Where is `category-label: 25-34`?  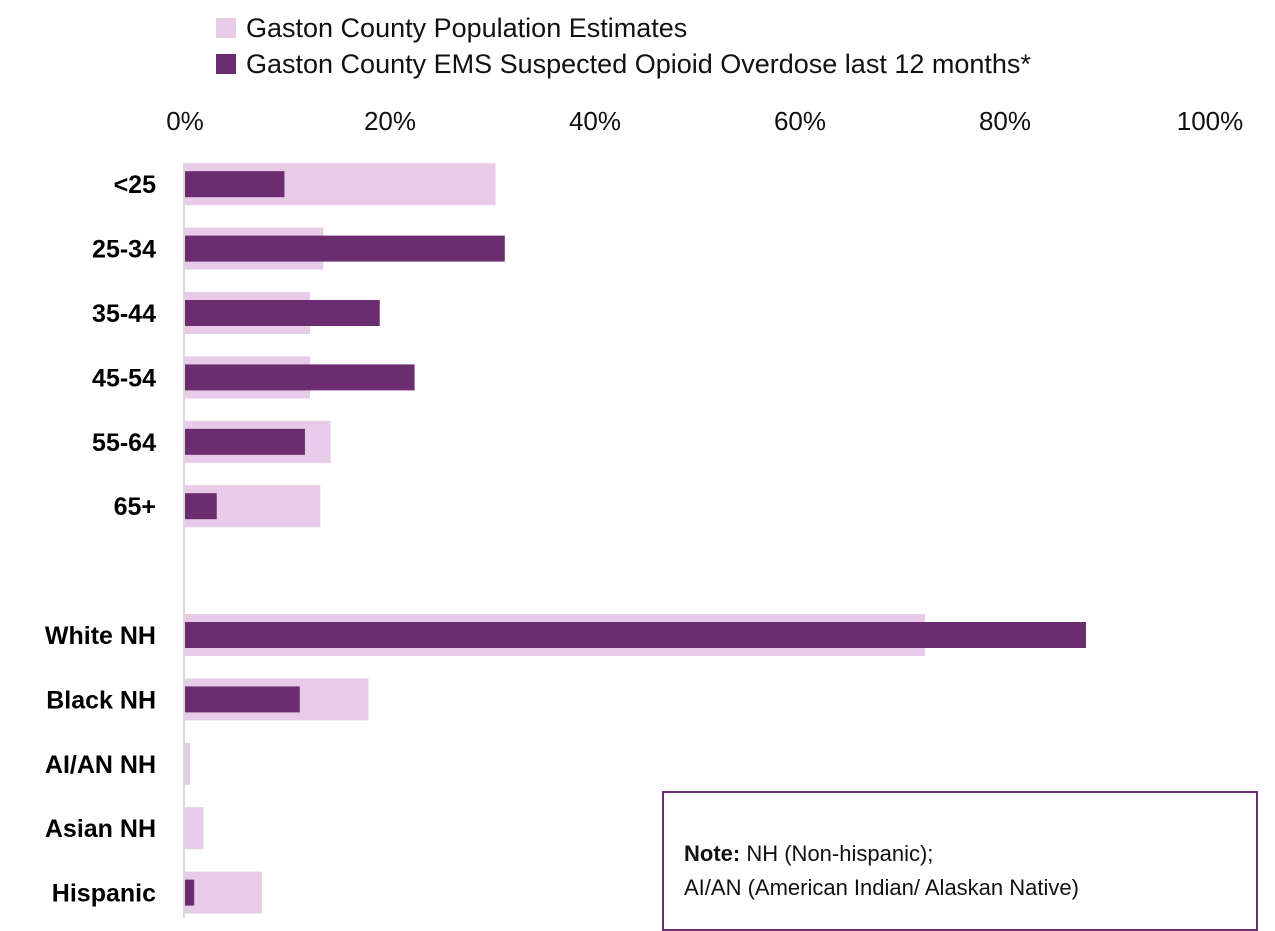 category-label: 25-34 is located at coordinates (124, 250).